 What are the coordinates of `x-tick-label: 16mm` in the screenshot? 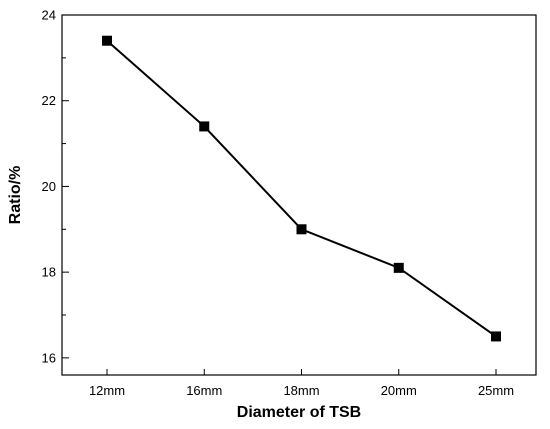 It's located at (204, 390).